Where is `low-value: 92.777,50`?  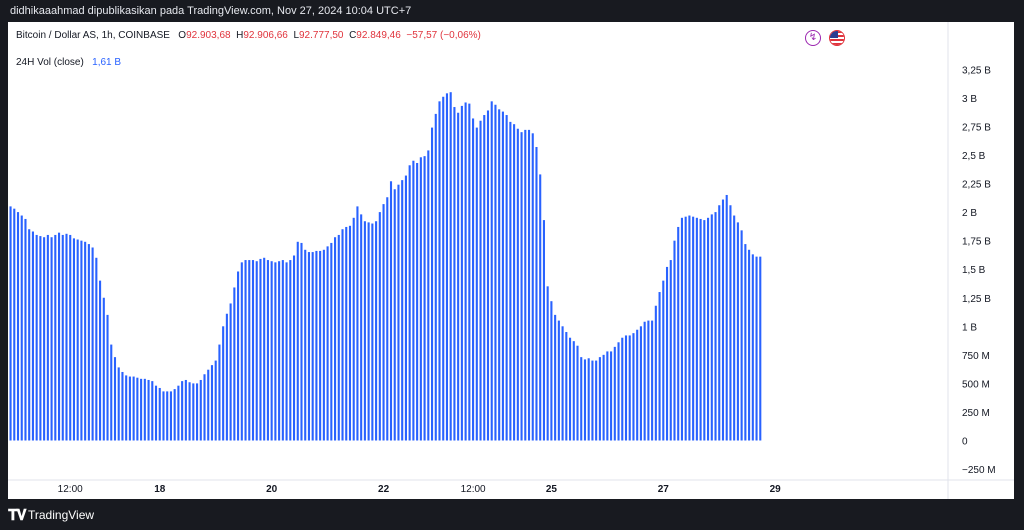
low-value: 92.777,50 is located at coordinates (321, 35).